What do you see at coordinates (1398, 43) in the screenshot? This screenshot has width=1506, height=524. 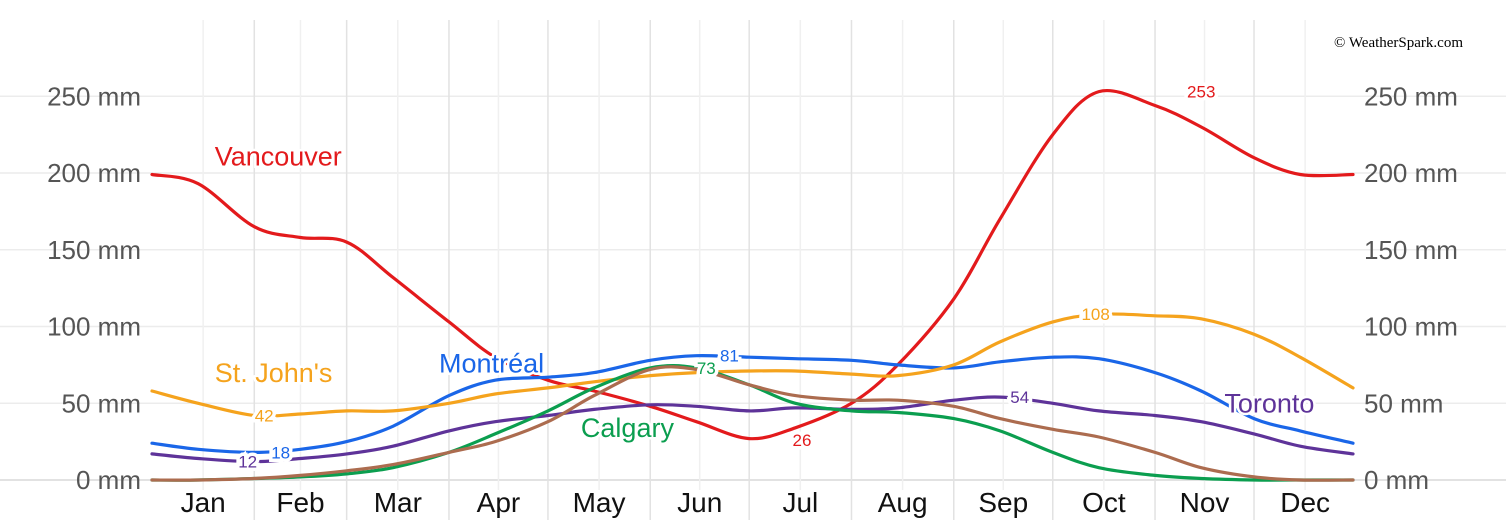 I see `credit-text: © WeatherSpark.com` at bounding box center [1398, 43].